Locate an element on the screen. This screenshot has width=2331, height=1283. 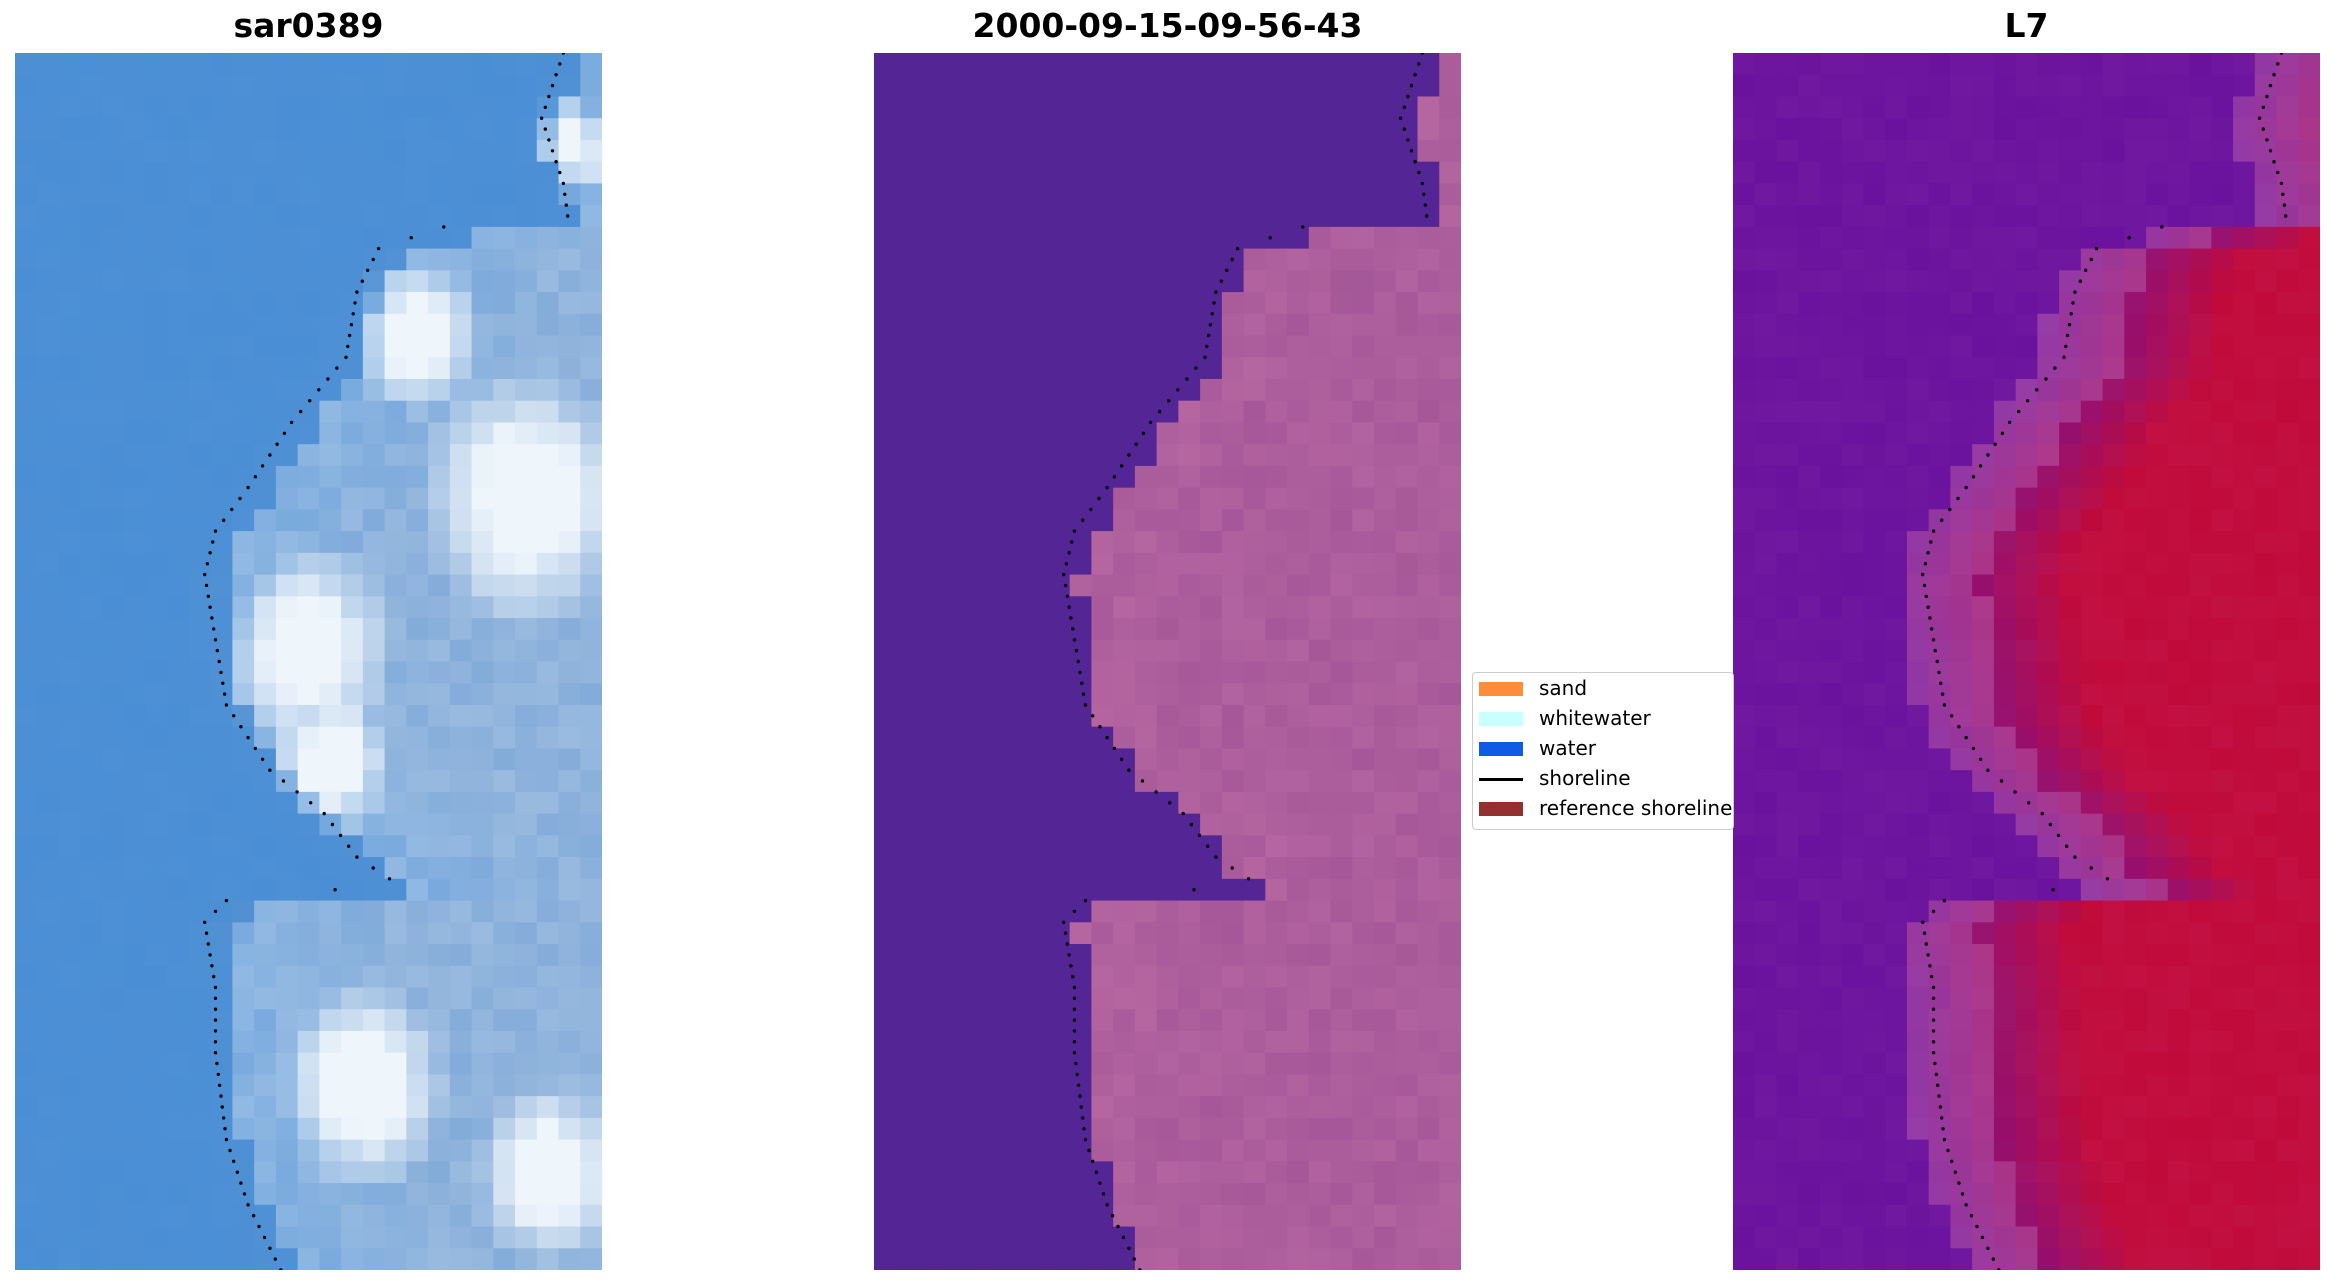
legend-item-water: water is located at coordinates (1603, 748).